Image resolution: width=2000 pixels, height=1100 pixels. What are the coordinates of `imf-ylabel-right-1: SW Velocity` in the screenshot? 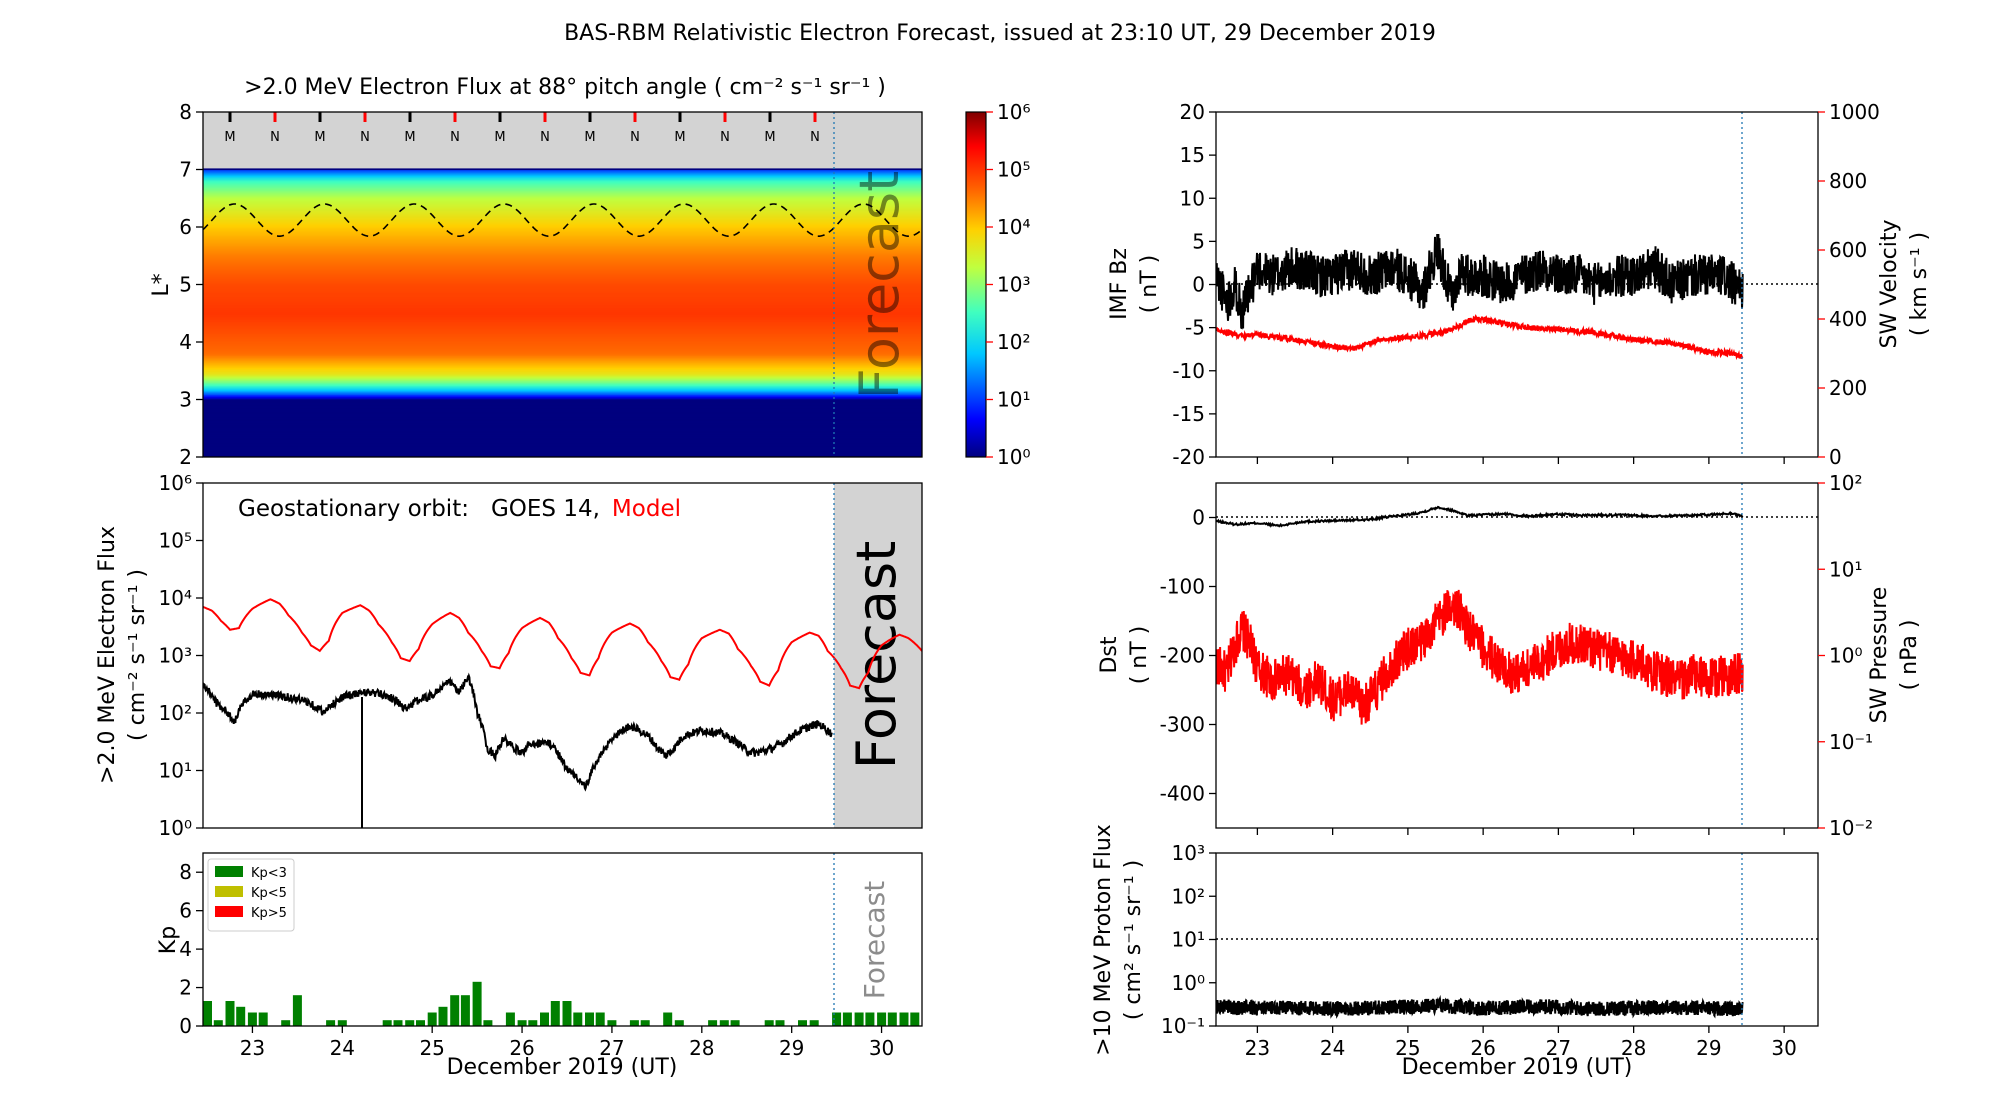 It's located at (1889, 283).